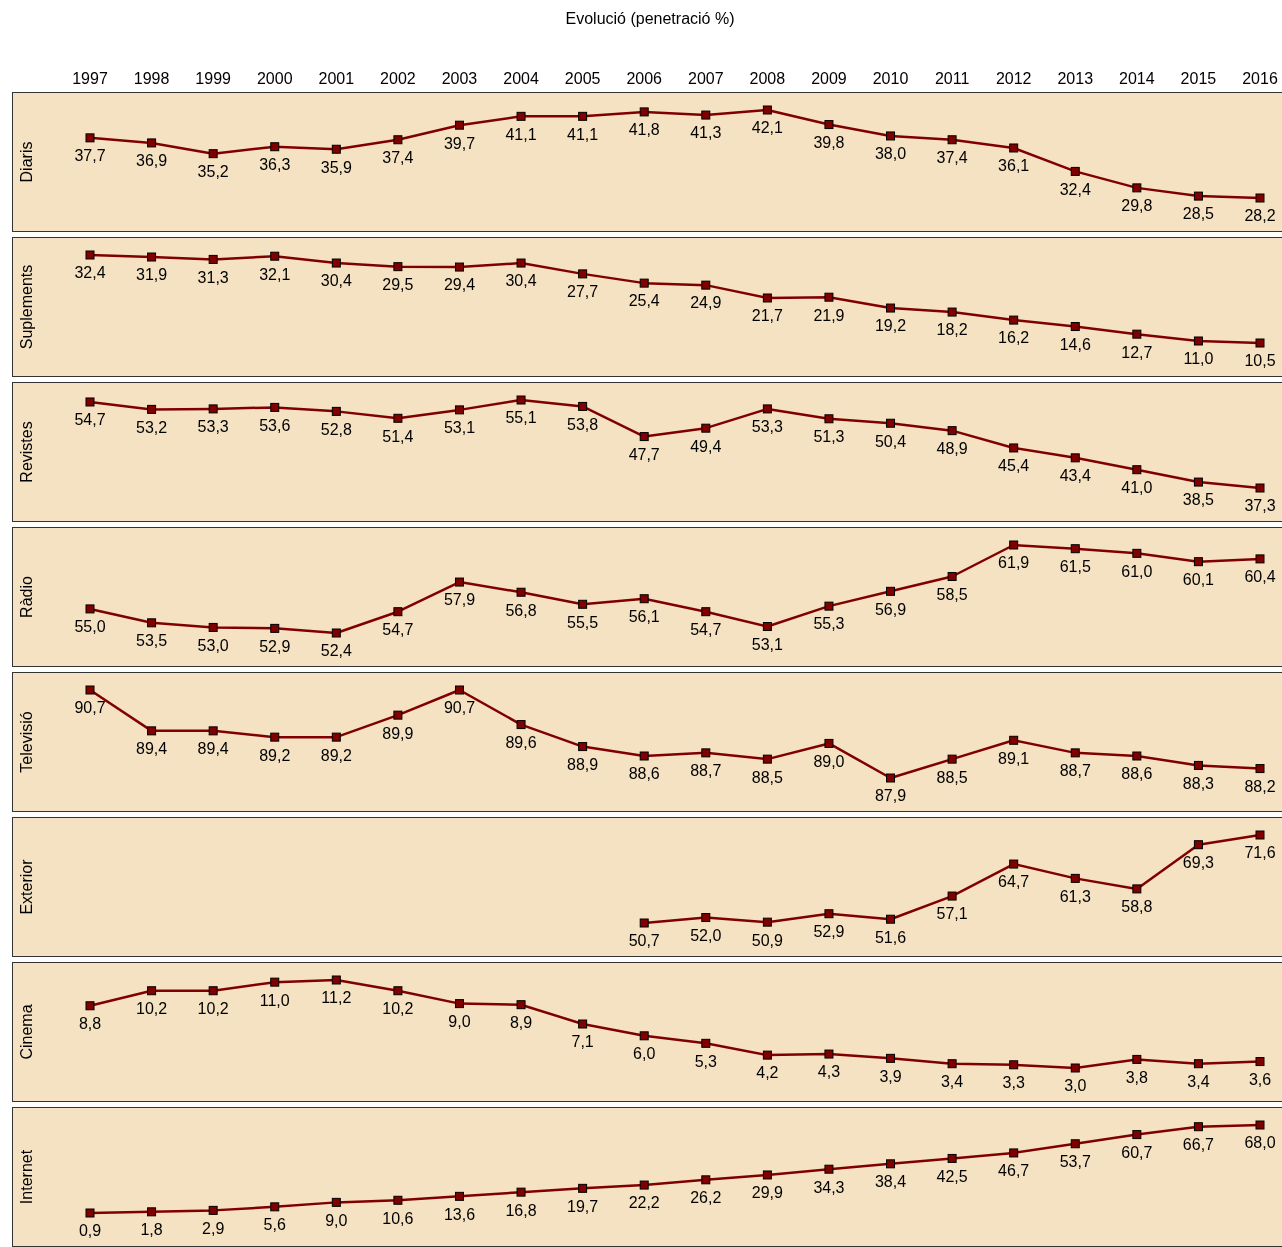  Describe the element at coordinates (706, 935) in the screenshot. I see `data-label: 52,0` at that location.